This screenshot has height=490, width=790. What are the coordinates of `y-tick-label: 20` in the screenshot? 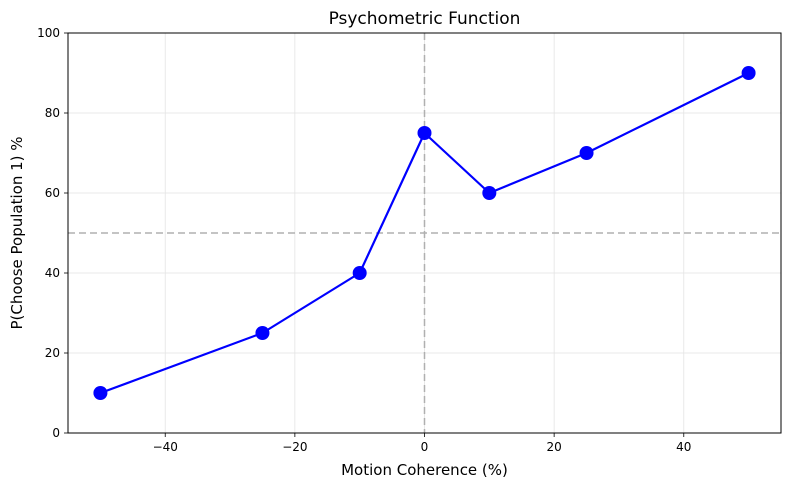 It's located at (52, 353).